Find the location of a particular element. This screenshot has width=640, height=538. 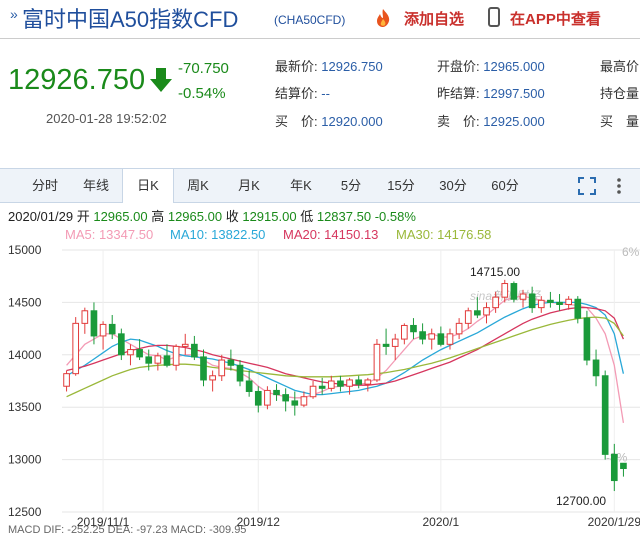

ma30-legend: MA30: 14176.58 is located at coordinates (444, 234).